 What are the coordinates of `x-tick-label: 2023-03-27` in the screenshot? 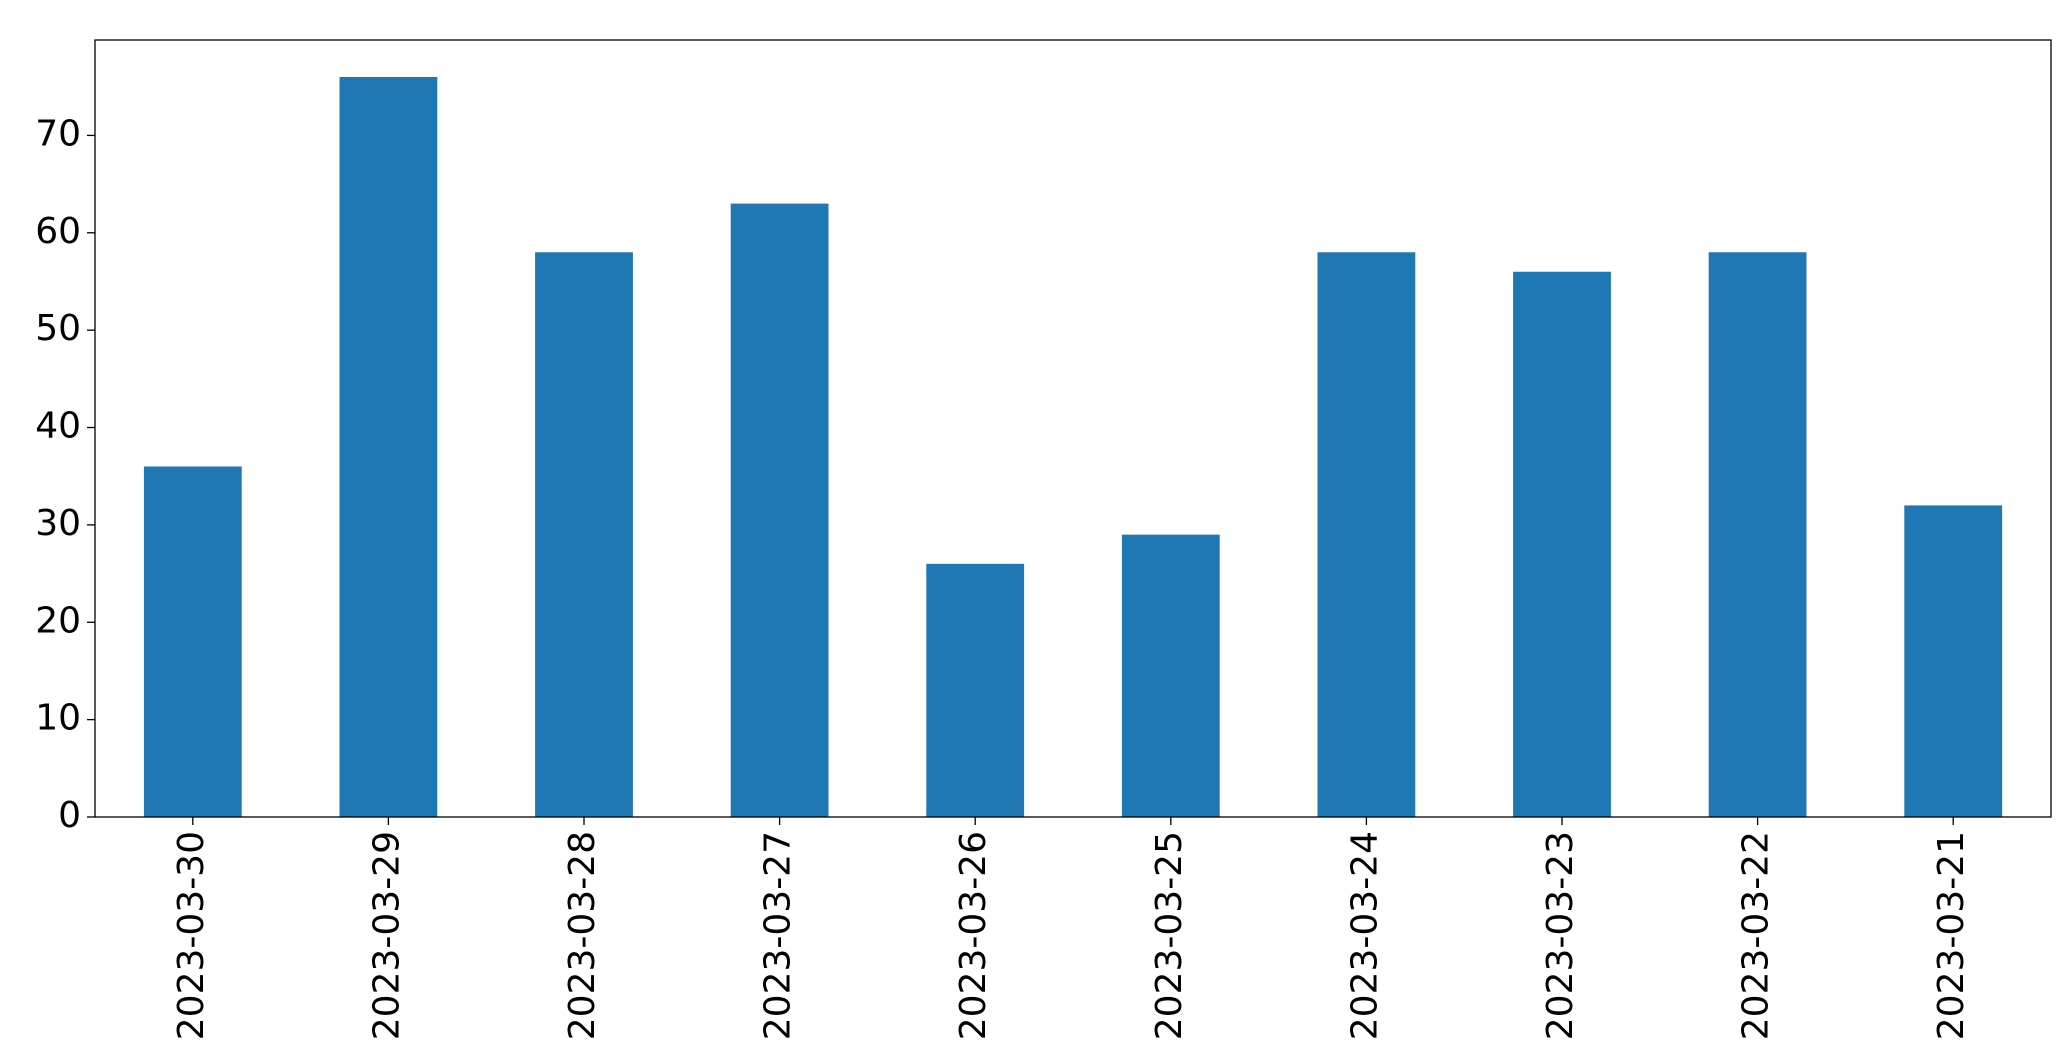 It's located at (778, 935).